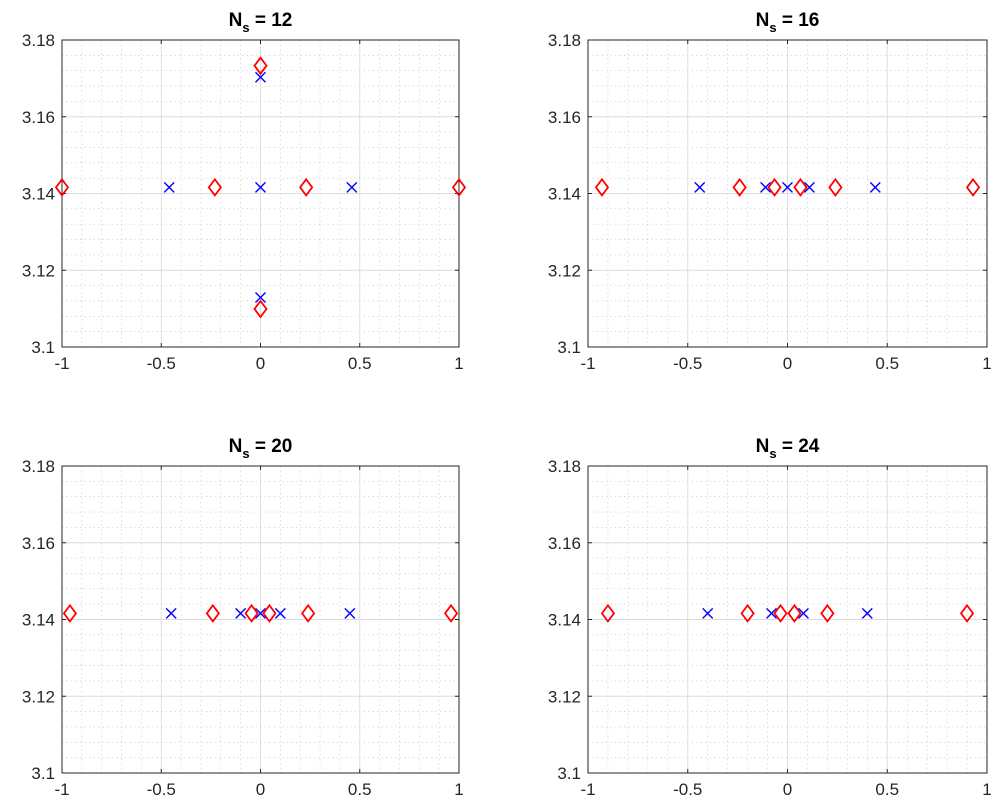  I want to click on chart-title: Ns = 24, so click(788, 448).